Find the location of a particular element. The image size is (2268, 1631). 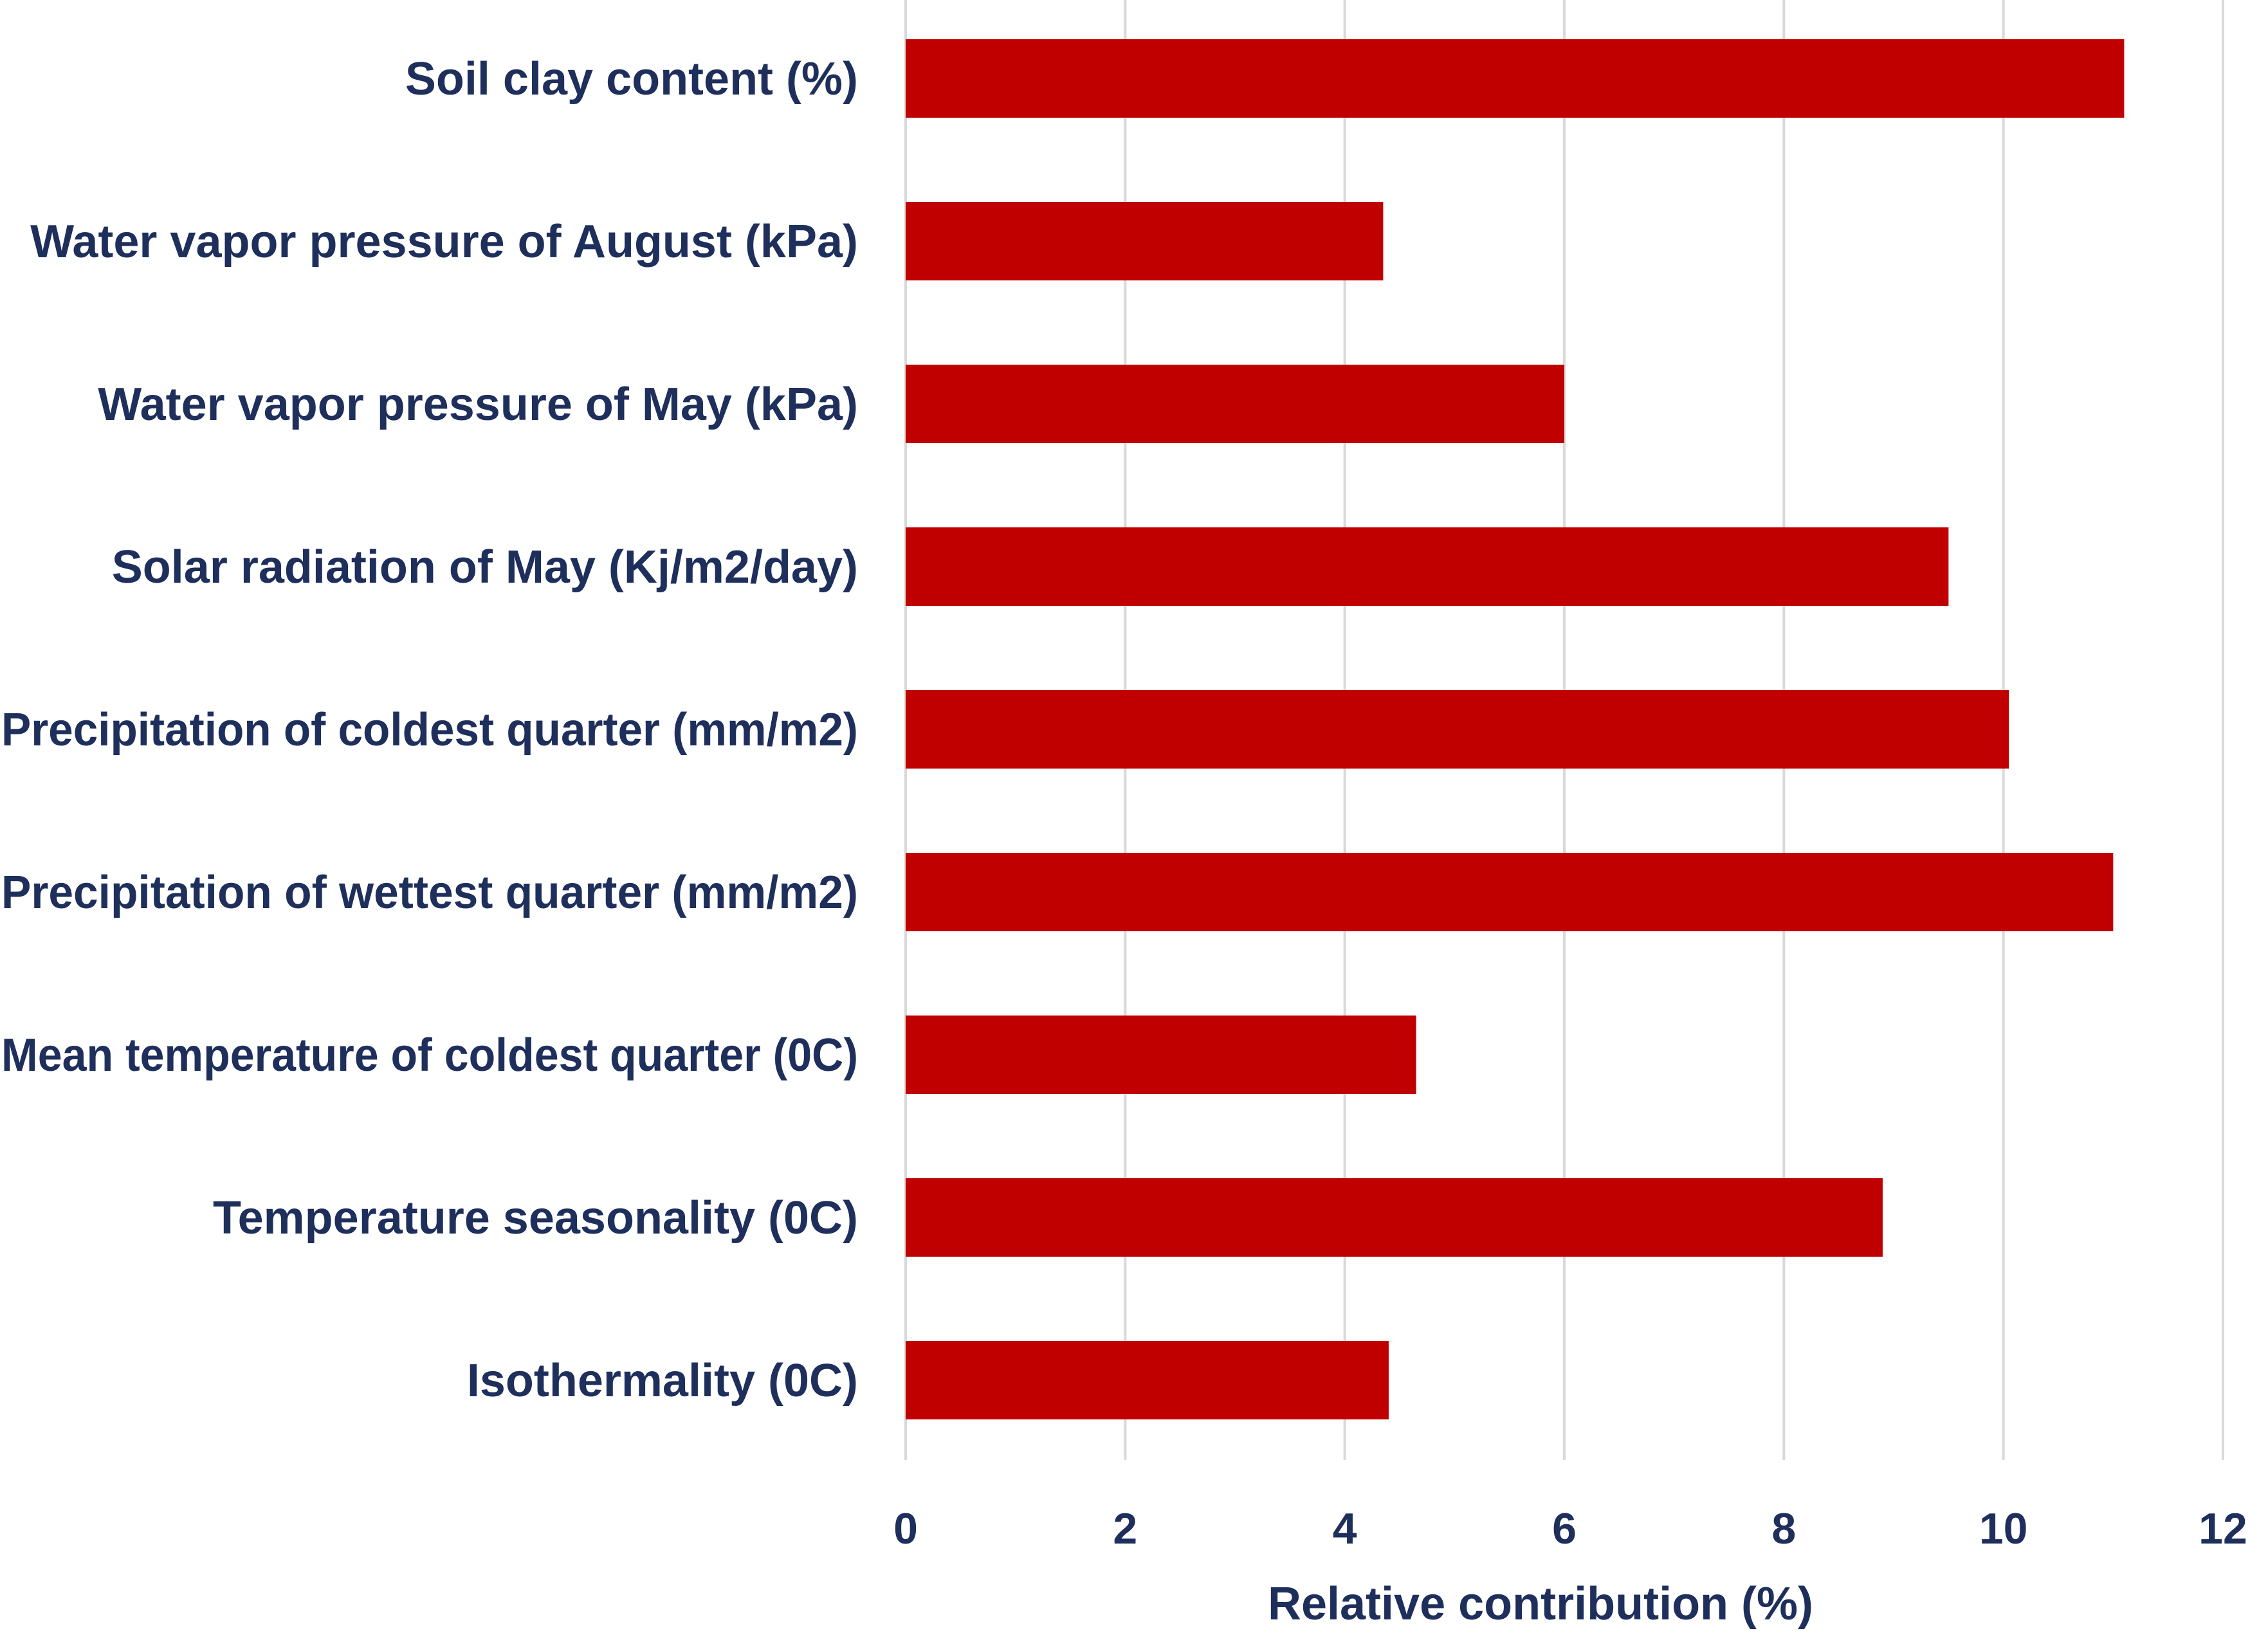

category-label: Isothermality (0C) is located at coordinates (662, 1381).